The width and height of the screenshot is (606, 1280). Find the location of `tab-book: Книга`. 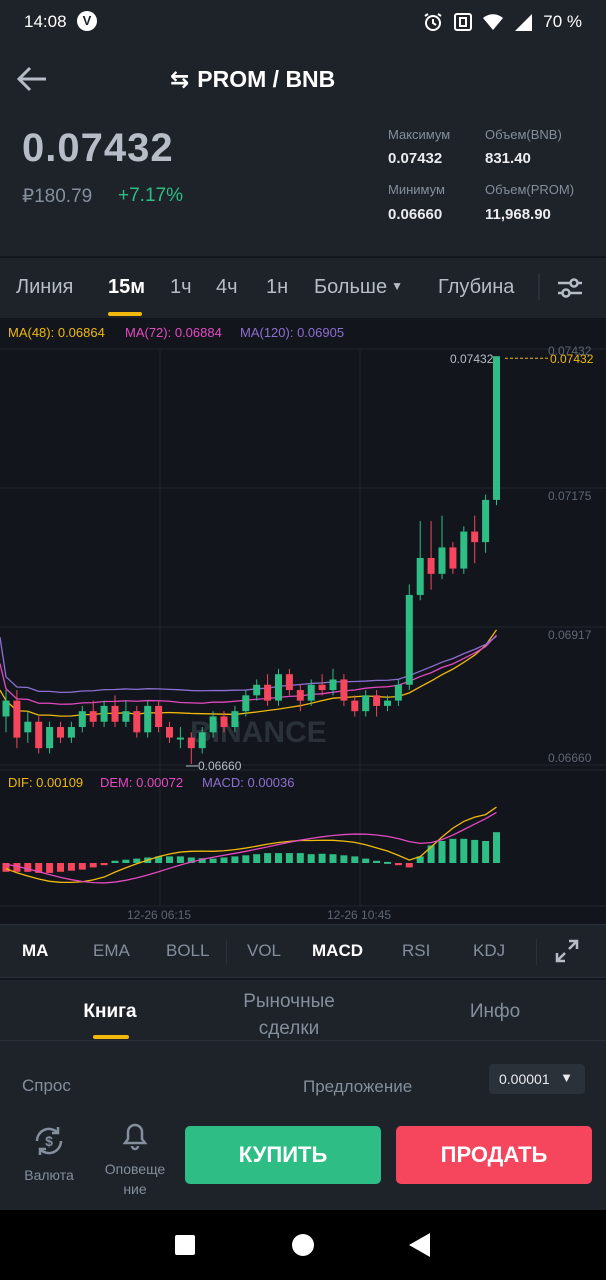

tab-book: Книга is located at coordinates (110, 1011).